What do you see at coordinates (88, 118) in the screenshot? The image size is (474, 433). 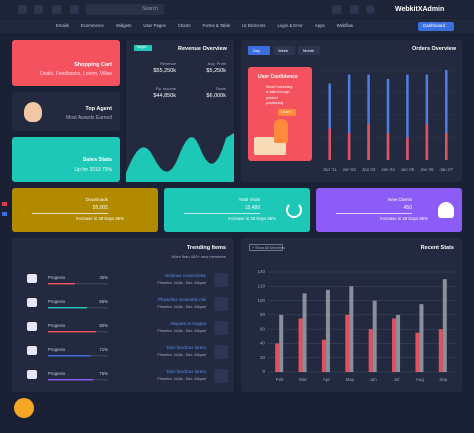 I see `card-subtitle: Most Awards Earned` at bounding box center [88, 118].